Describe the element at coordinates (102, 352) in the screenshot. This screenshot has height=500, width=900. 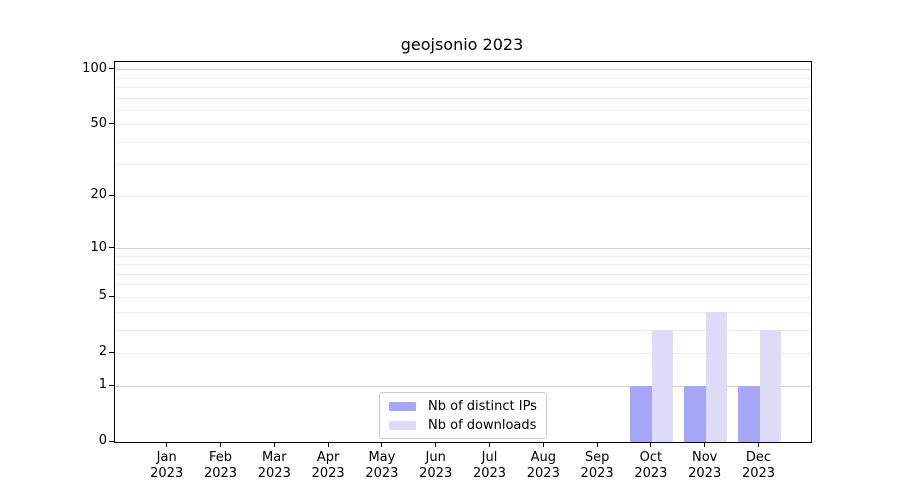
I see `y-tick-label: 2` at that location.